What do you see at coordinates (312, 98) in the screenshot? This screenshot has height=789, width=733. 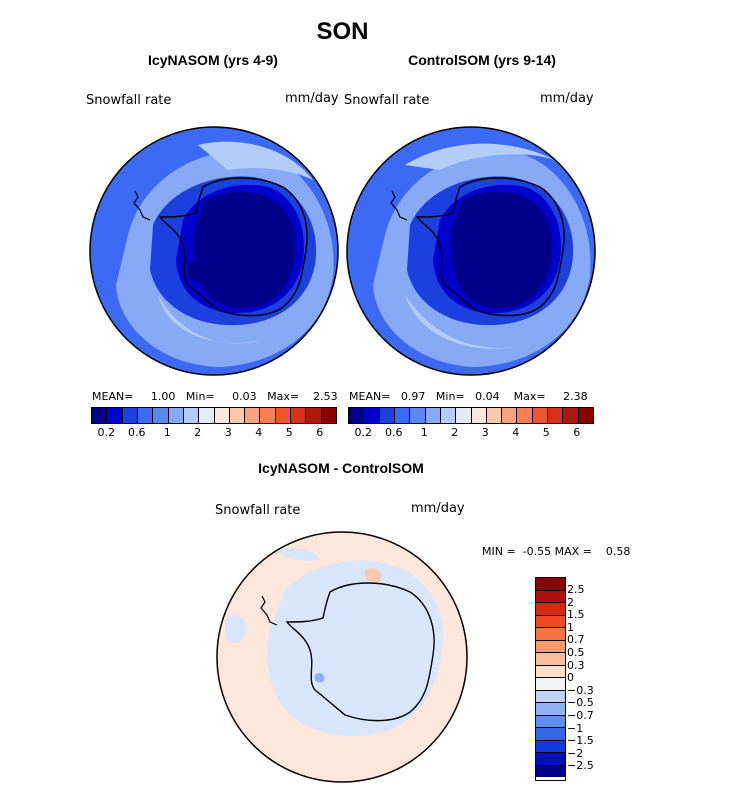 I see `panel-1-units: mm/day` at bounding box center [312, 98].